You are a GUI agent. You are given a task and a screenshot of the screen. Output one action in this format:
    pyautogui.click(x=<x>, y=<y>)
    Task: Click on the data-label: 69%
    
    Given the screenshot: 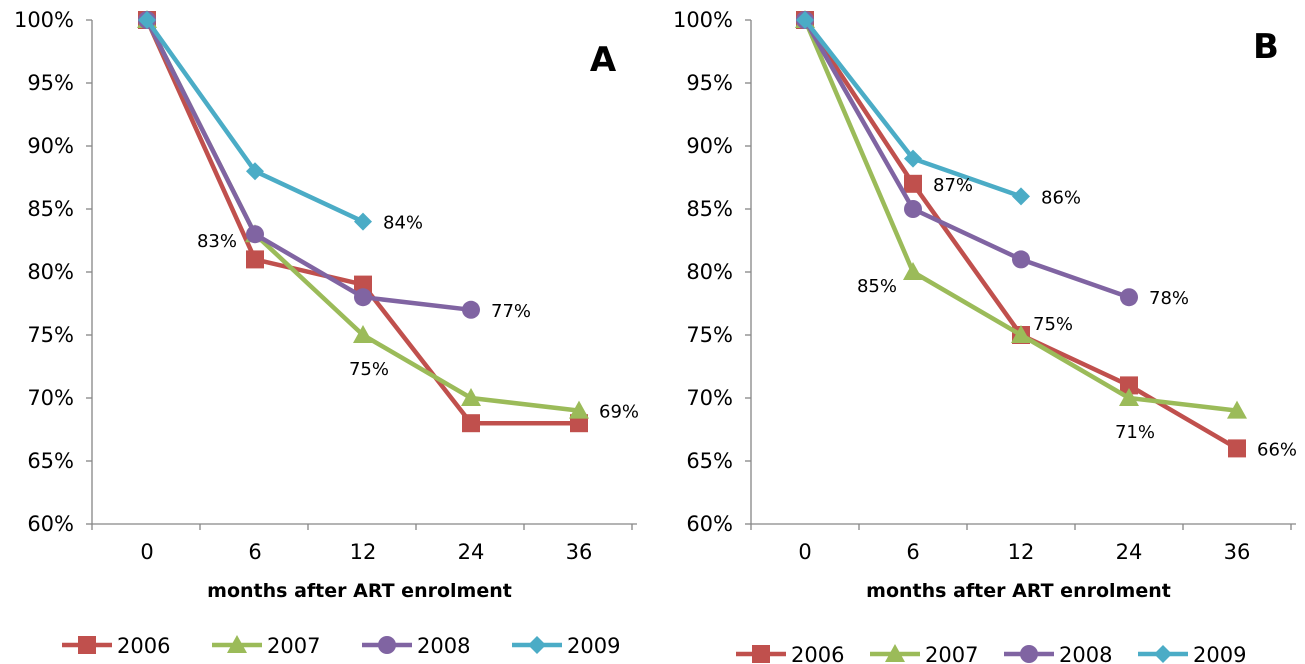 What is the action you would take?
    pyautogui.click(x=619, y=412)
    